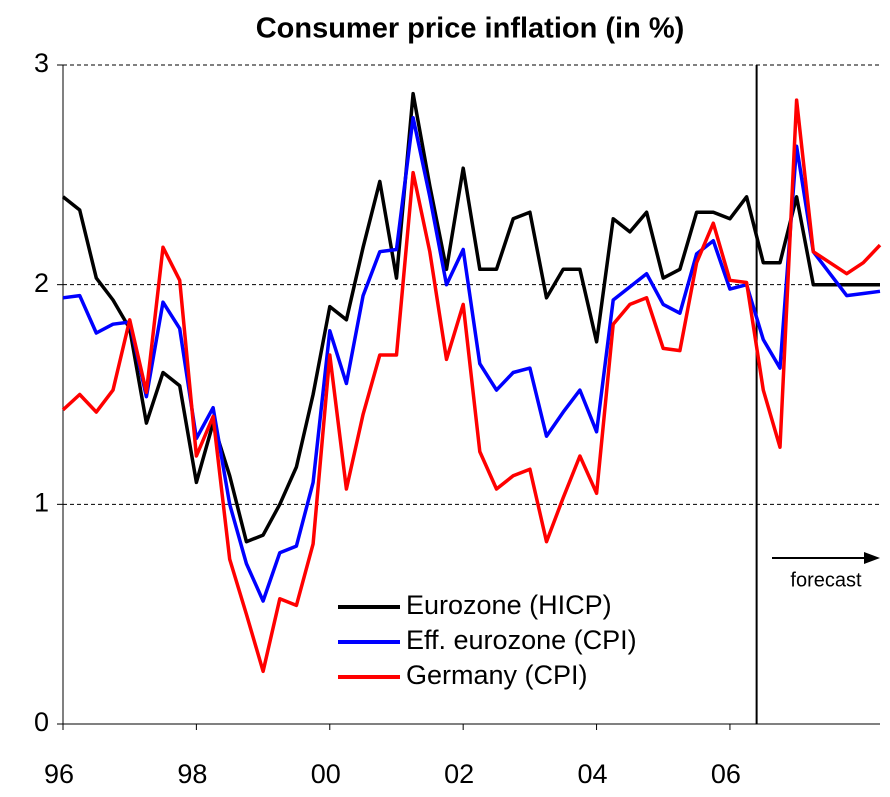  I want to click on forecast-label: forecast, so click(826, 580).